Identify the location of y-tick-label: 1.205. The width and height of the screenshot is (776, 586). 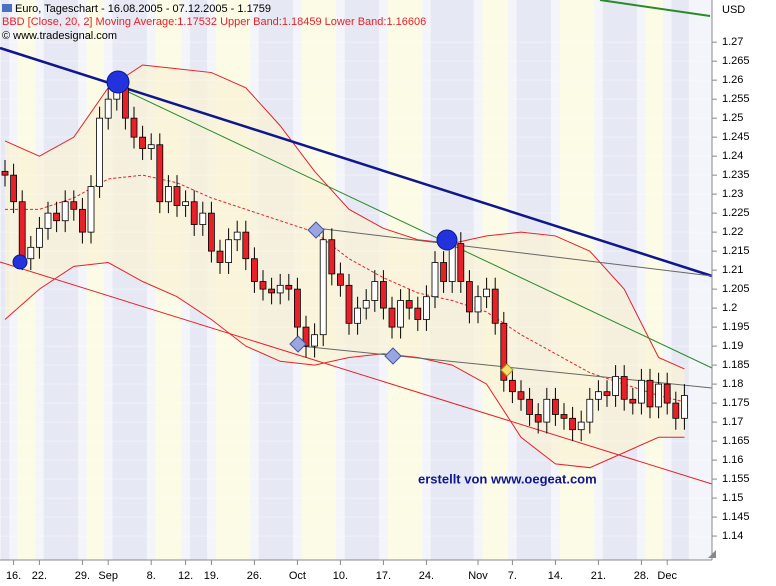
(736, 289).